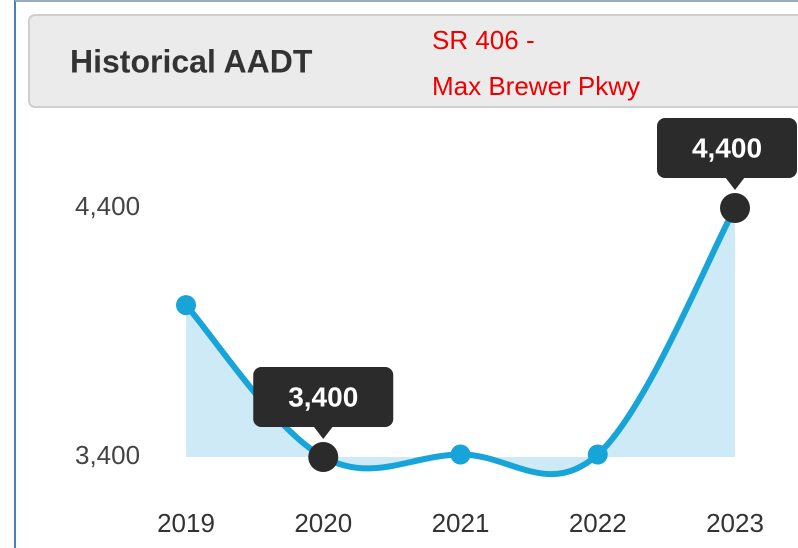  Describe the element at coordinates (483, 40) in the screenshot. I see `annotation: SR 406 -` at that location.